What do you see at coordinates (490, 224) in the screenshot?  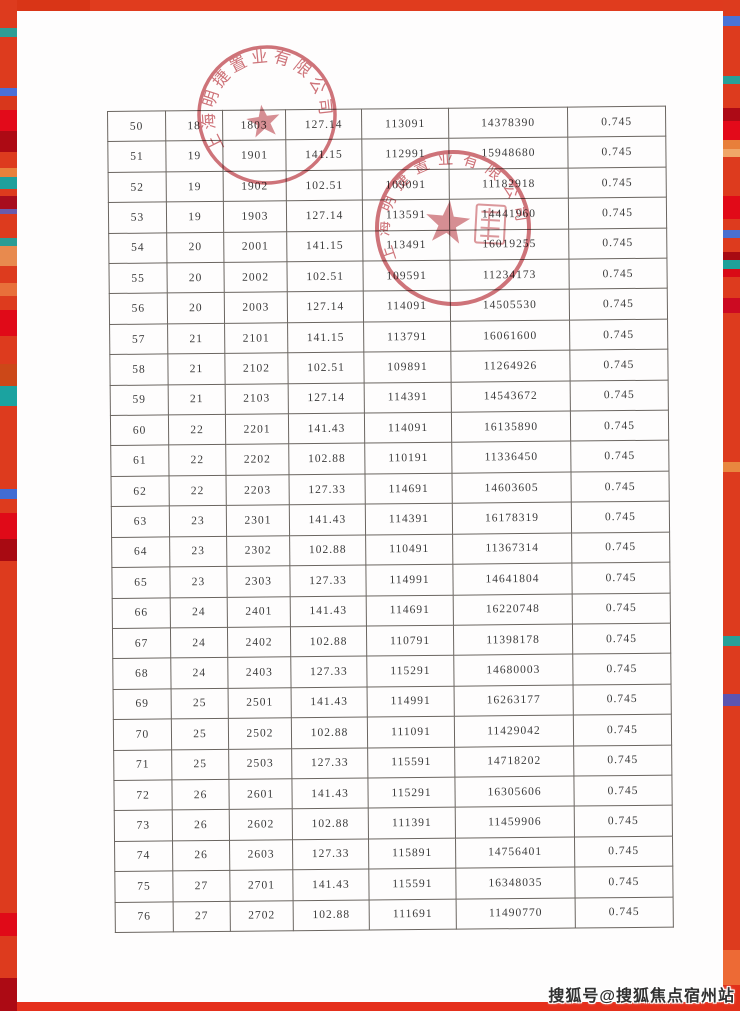 I see `square-emblem` at bounding box center [490, 224].